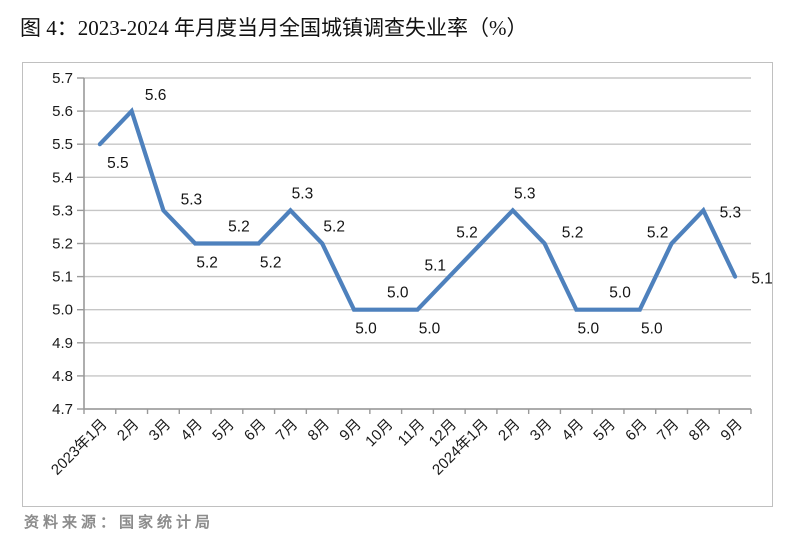  I want to click on y-tick-label: 5.4, so click(62, 177).